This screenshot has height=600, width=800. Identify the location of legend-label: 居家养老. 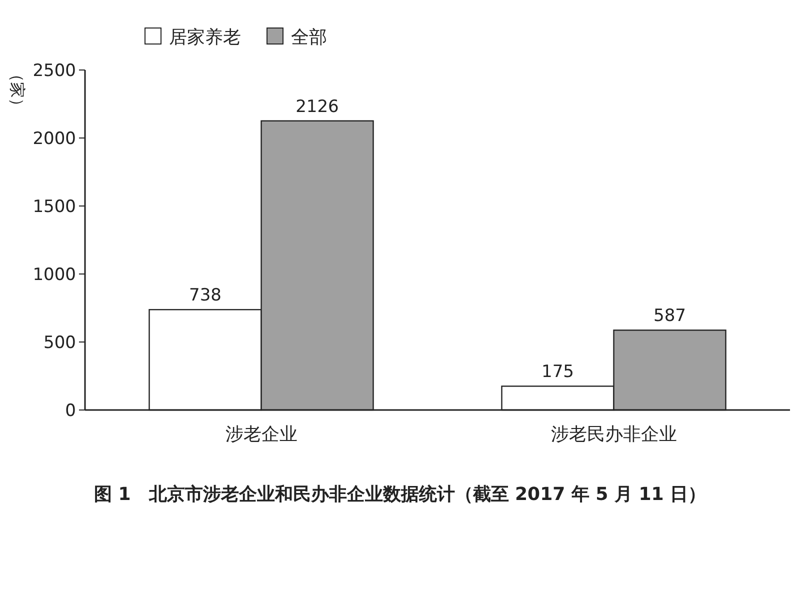
(205, 37).